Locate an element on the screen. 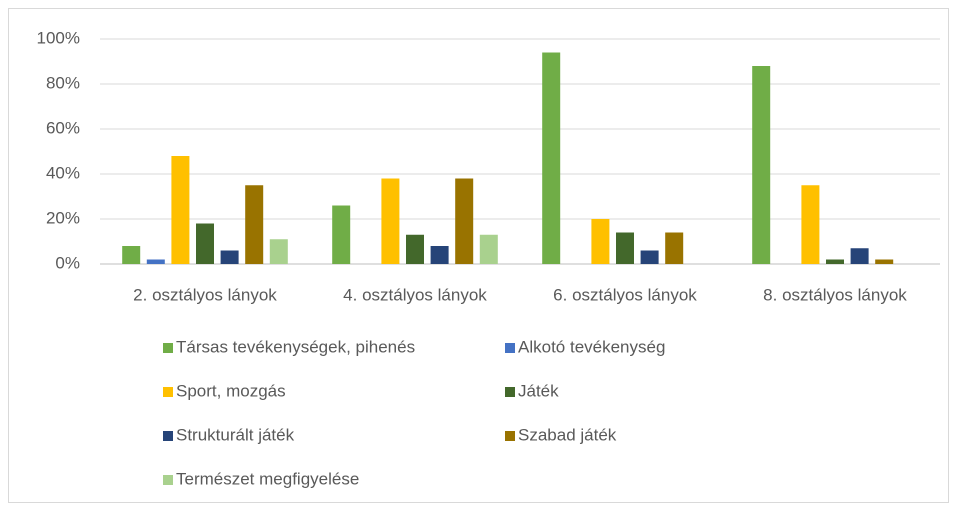 This screenshot has height=510, width=957. legend-label: Természet megfigyelése is located at coordinates (267, 478).